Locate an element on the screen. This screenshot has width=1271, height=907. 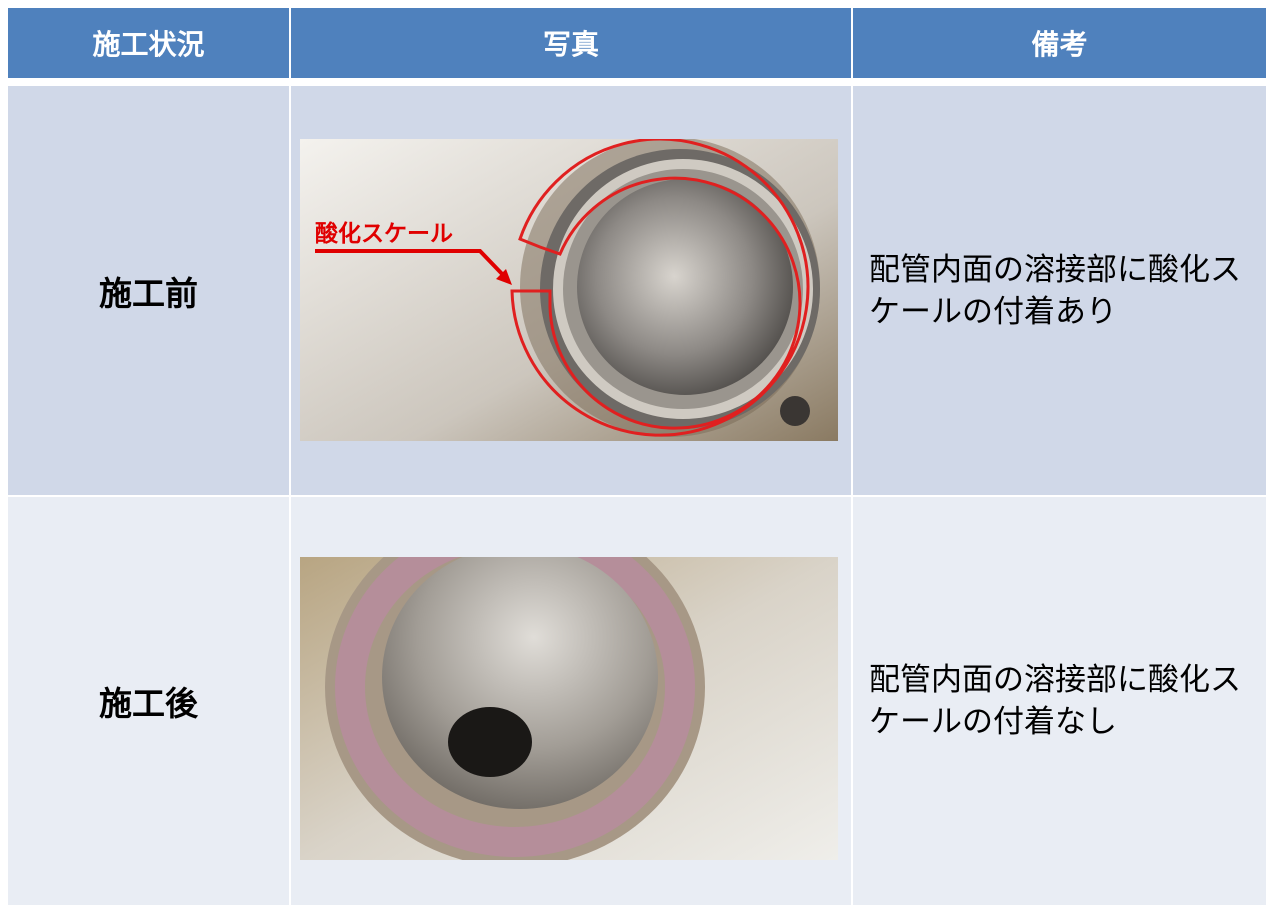
photo-annotation: 酸化スケール is located at coordinates (384, 233).